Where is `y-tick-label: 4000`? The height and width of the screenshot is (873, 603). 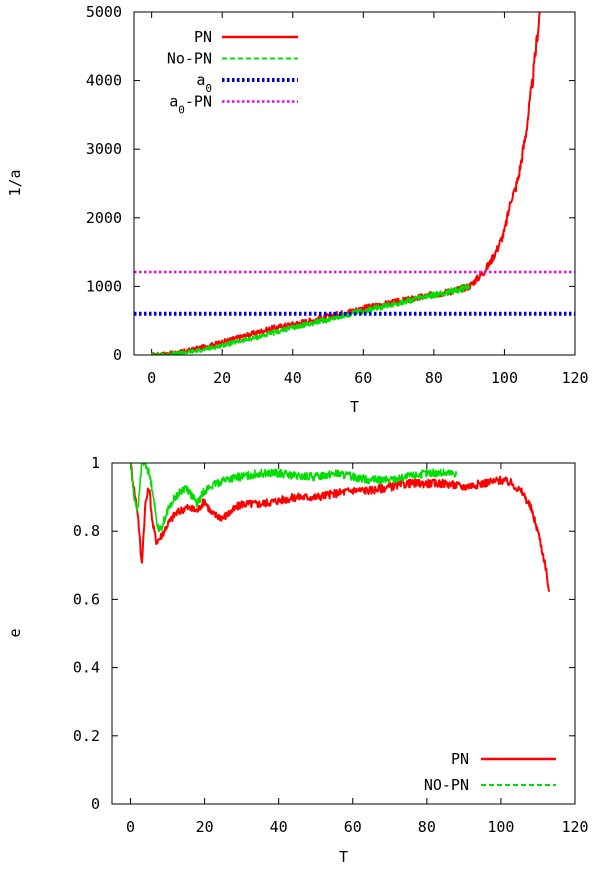 y-tick-label: 4000 is located at coordinates (104, 81).